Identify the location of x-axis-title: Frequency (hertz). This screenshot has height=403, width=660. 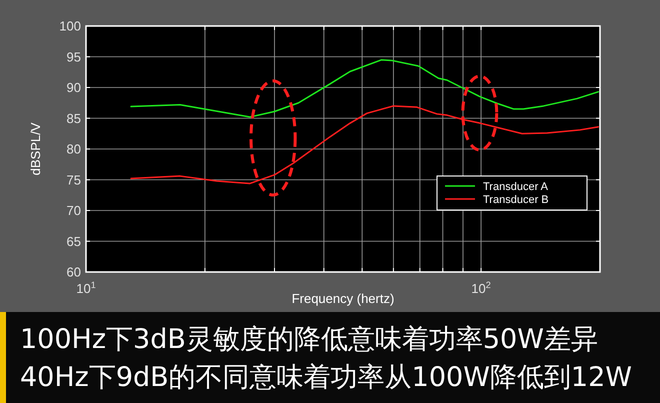
(343, 298).